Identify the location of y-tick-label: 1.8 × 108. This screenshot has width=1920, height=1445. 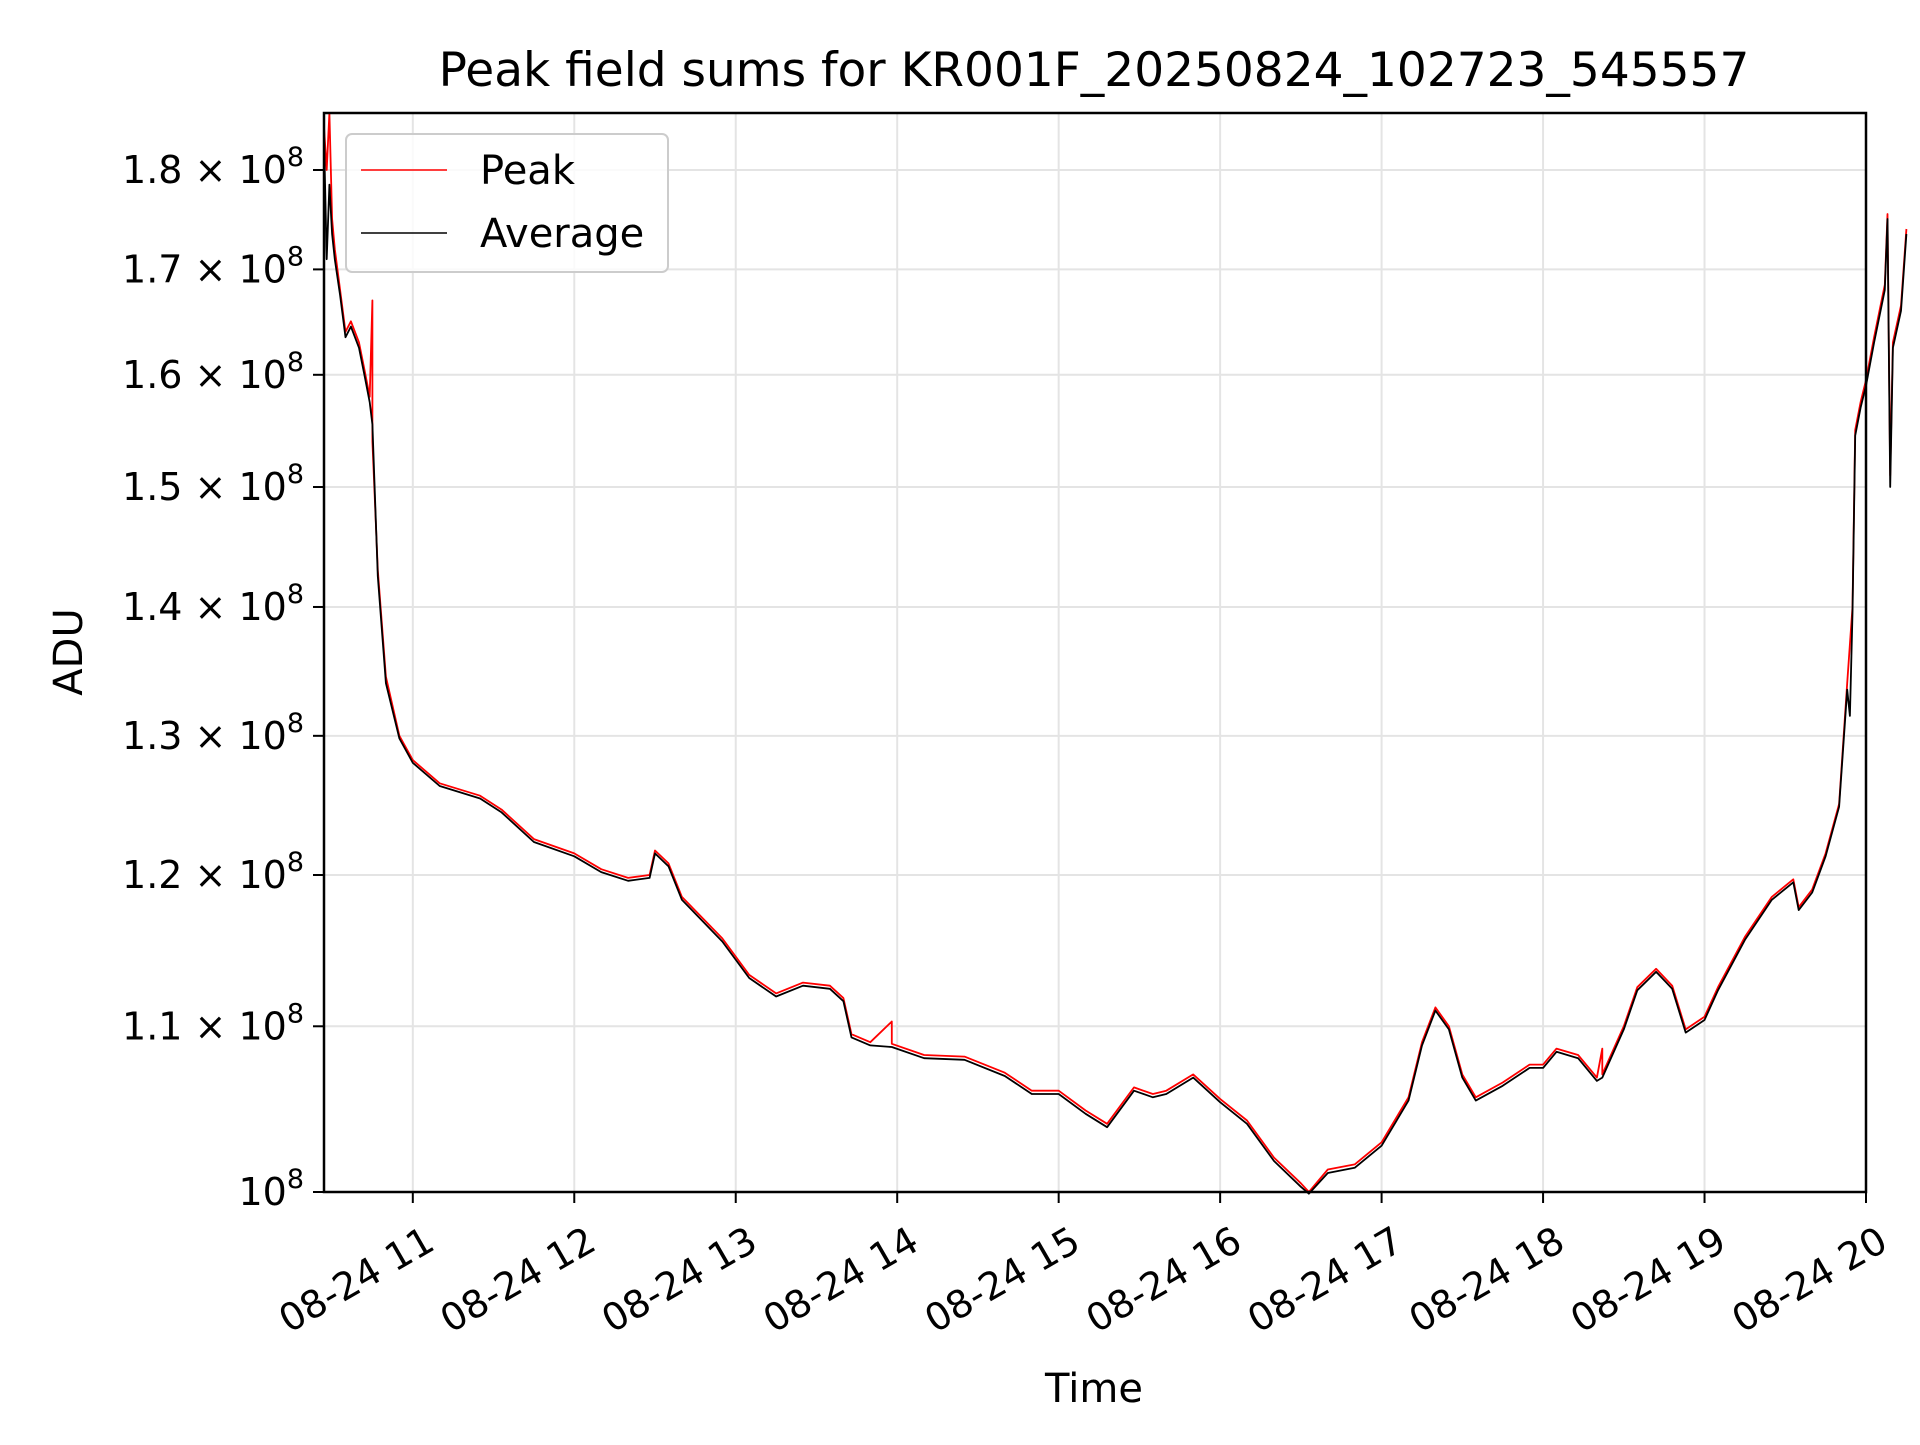
(213, 167).